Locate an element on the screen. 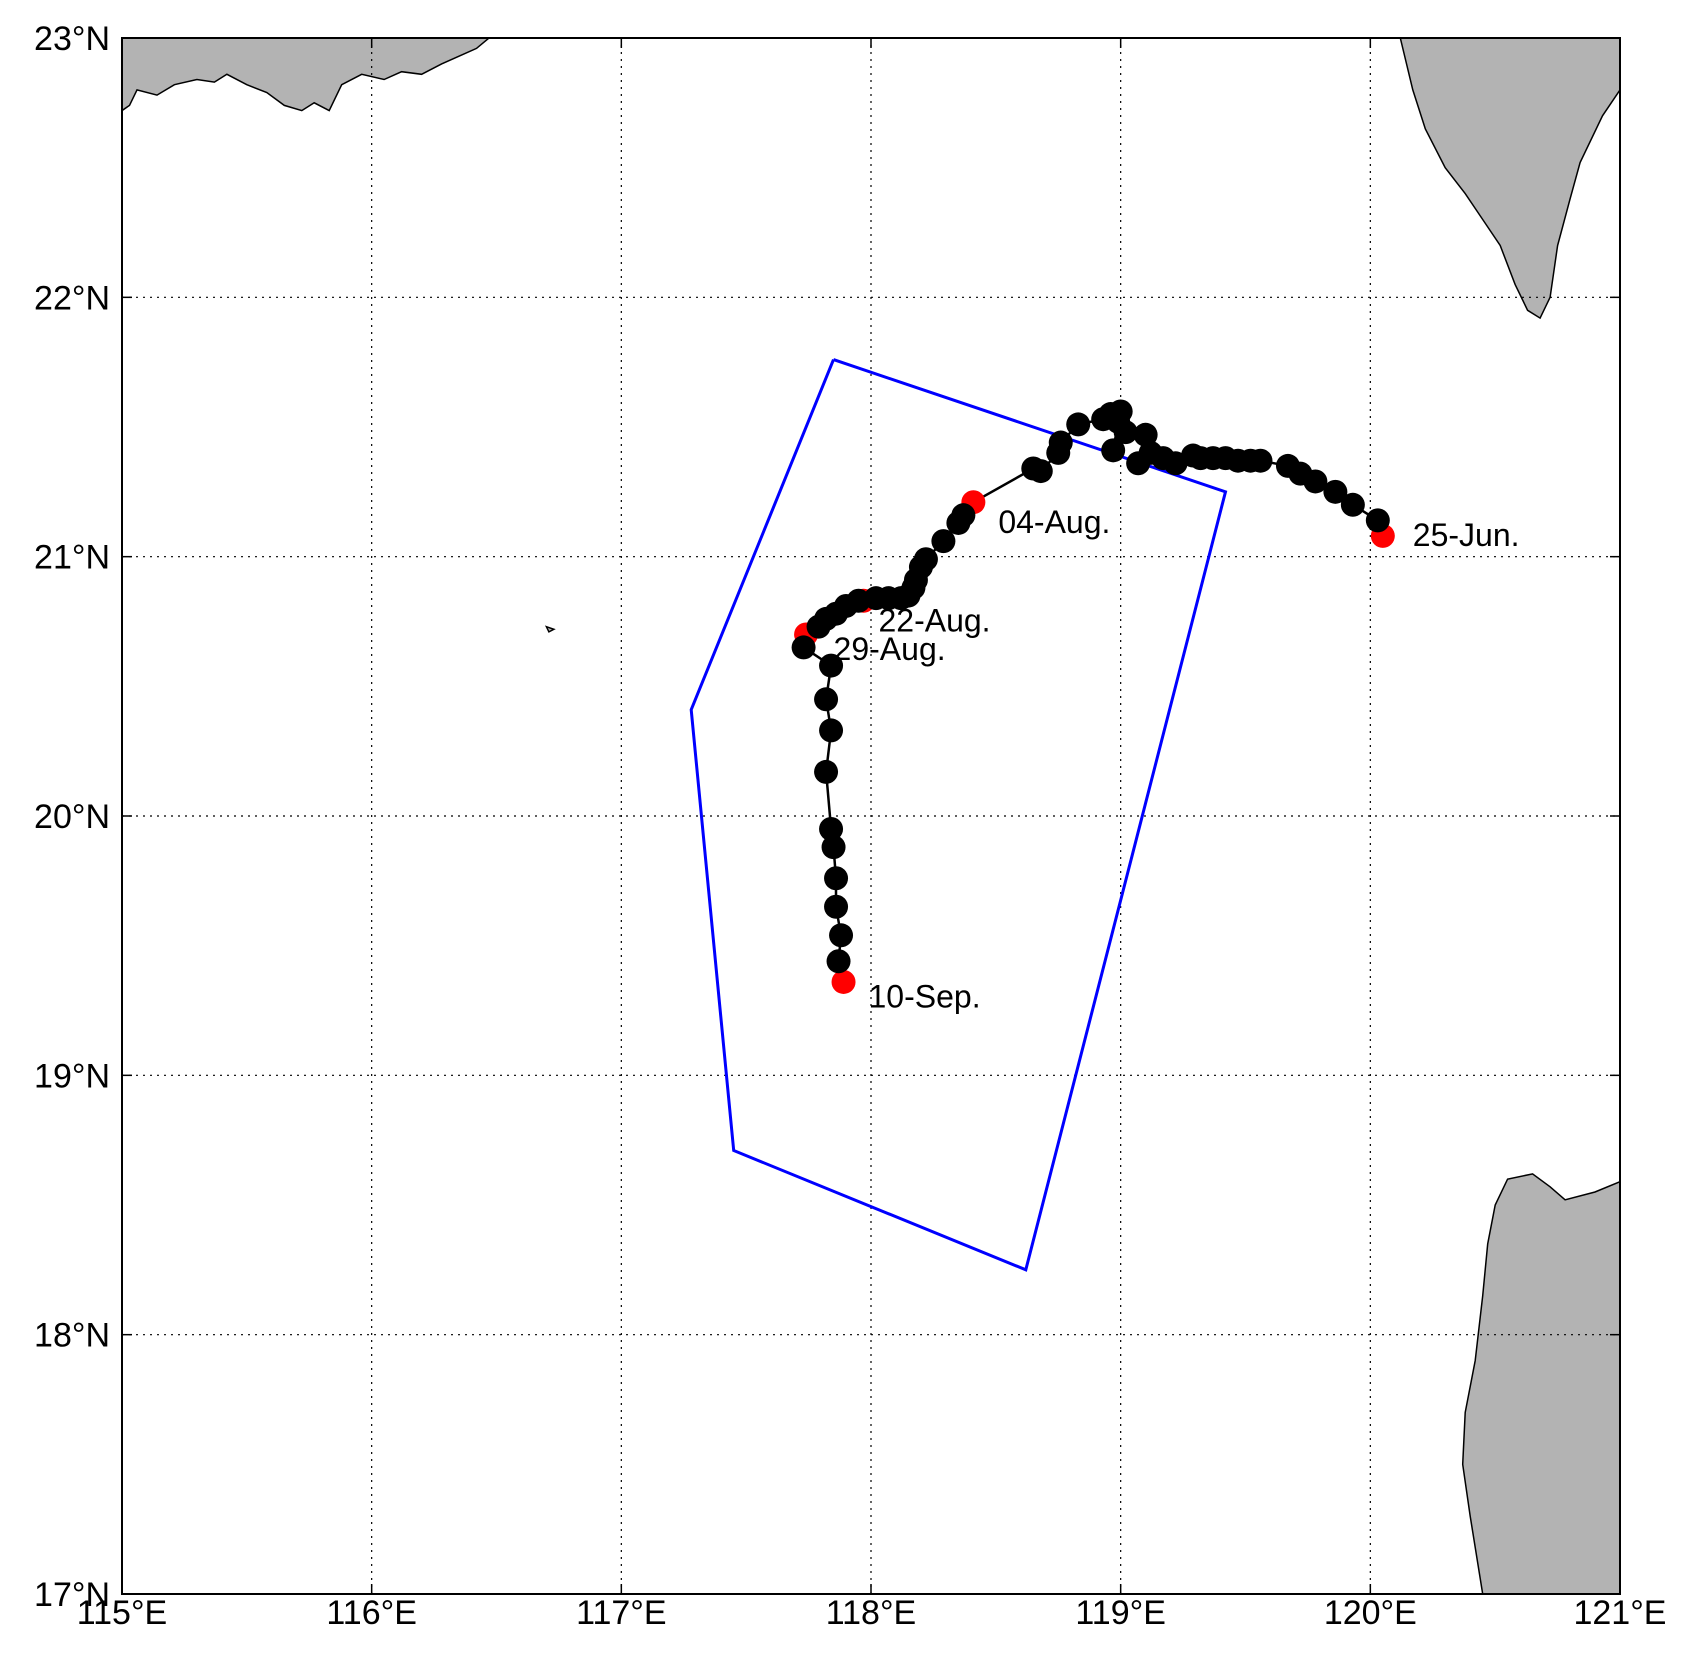  x-tick-label: 119°E is located at coordinates (1120, 1613).